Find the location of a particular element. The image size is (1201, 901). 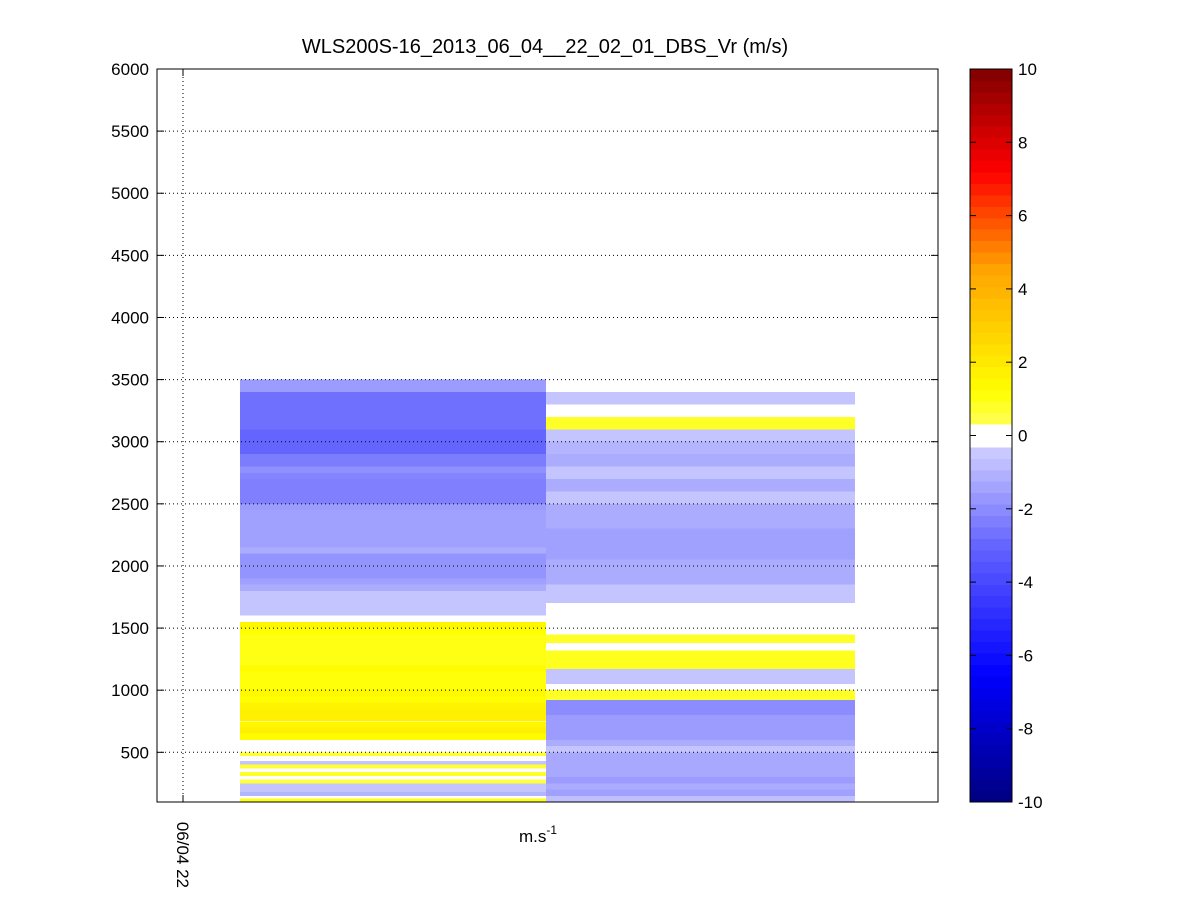

x-axis-label: m.s-1 is located at coordinates (538, 834).